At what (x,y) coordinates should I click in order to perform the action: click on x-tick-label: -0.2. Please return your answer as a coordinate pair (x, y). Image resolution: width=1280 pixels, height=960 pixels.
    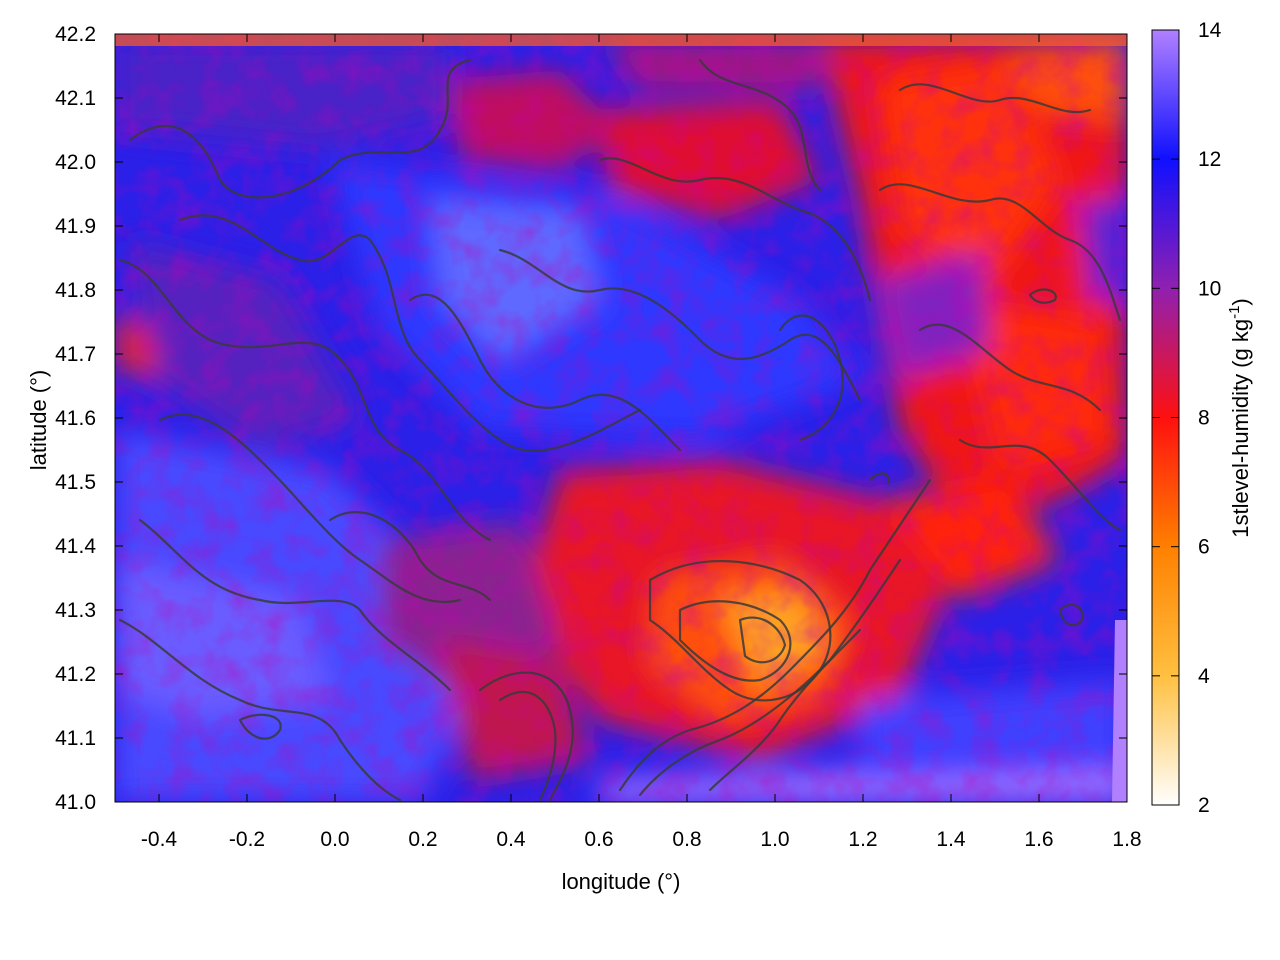
    Looking at the image, I should click on (247, 839).